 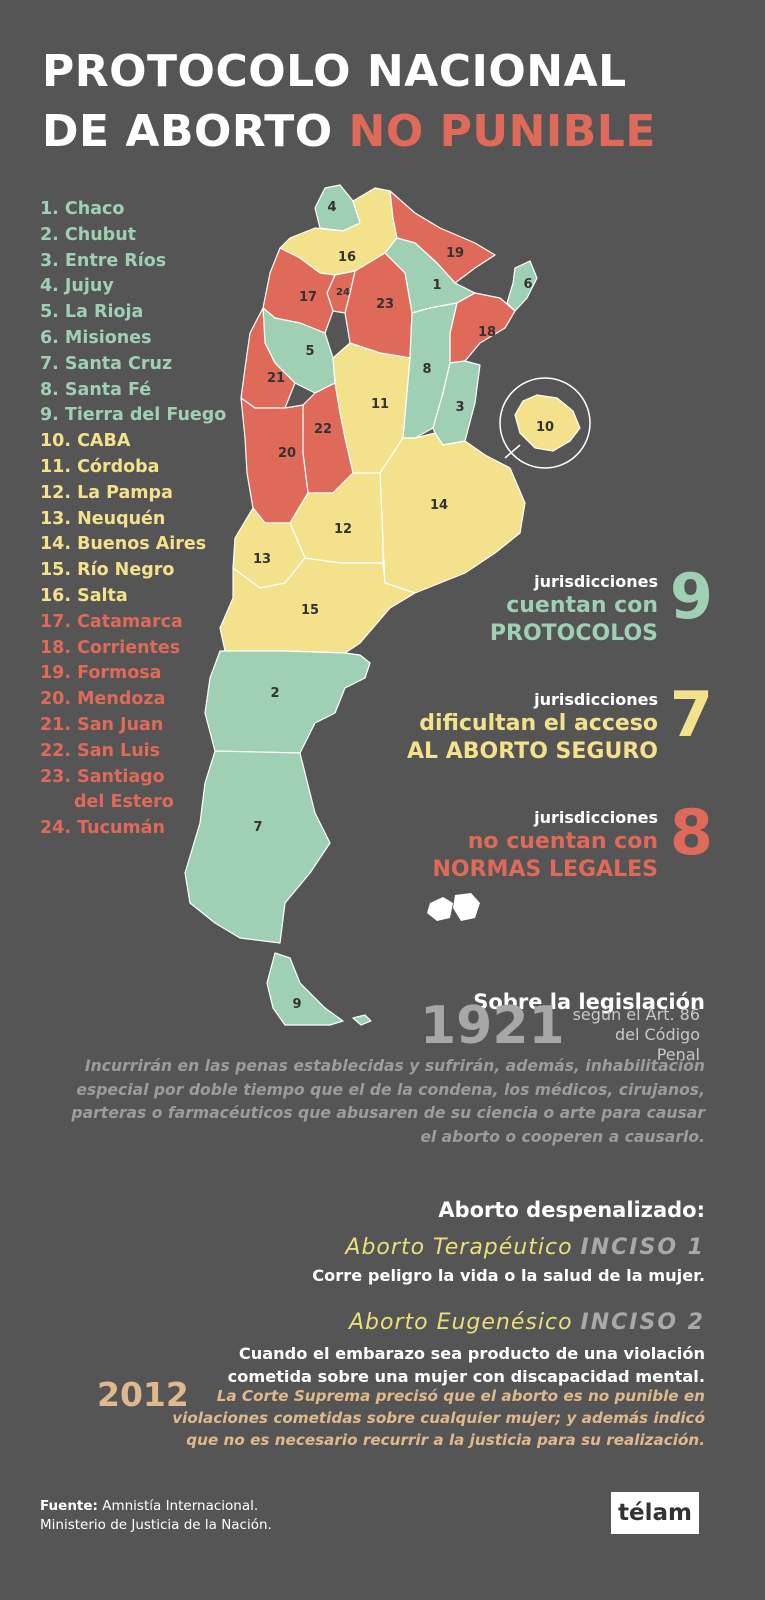 I want to click on year-2012: 2012, so click(x=143, y=1394).